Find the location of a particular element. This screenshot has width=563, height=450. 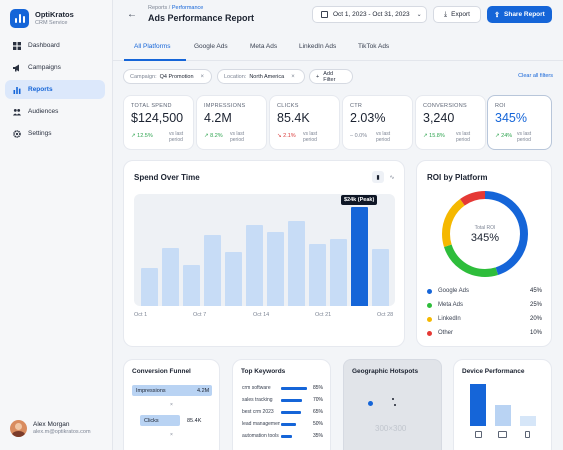

bar-chart-toggle-icon: ▮ is located at coordinates (378, 177).